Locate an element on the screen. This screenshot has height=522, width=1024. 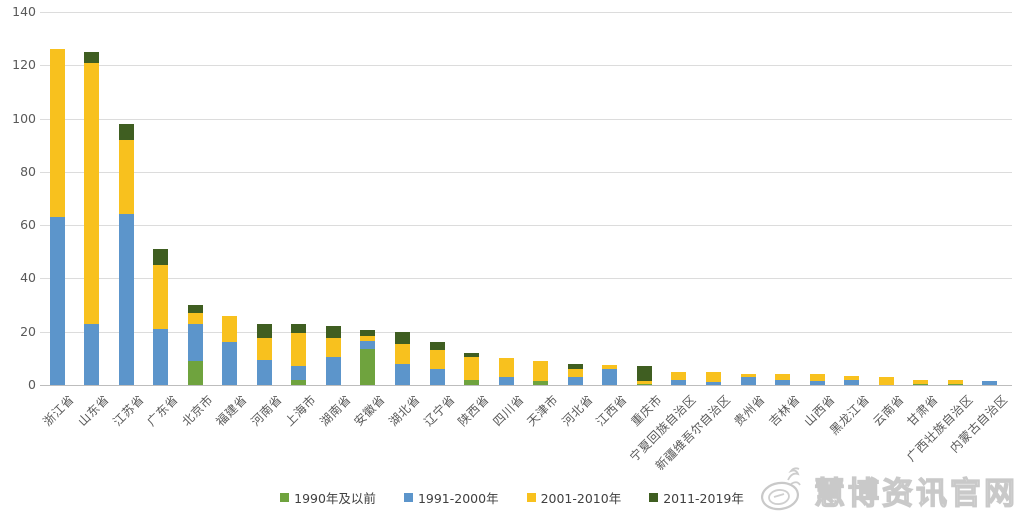
legend-item-1991-2000年: 1991-2000年 is located at coordinates (451, 497).